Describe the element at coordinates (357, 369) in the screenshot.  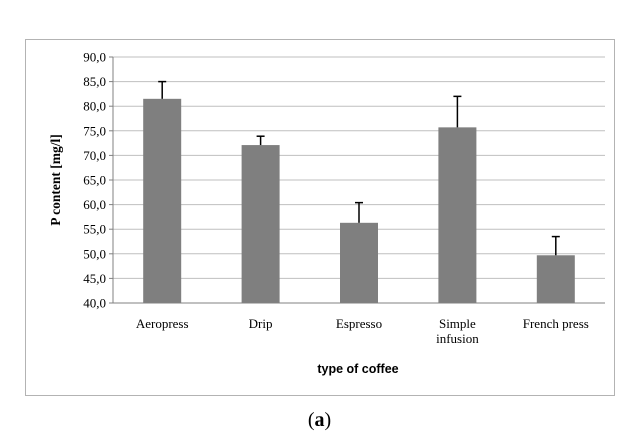
I see `x-axis-title: type of coffee` at that location.